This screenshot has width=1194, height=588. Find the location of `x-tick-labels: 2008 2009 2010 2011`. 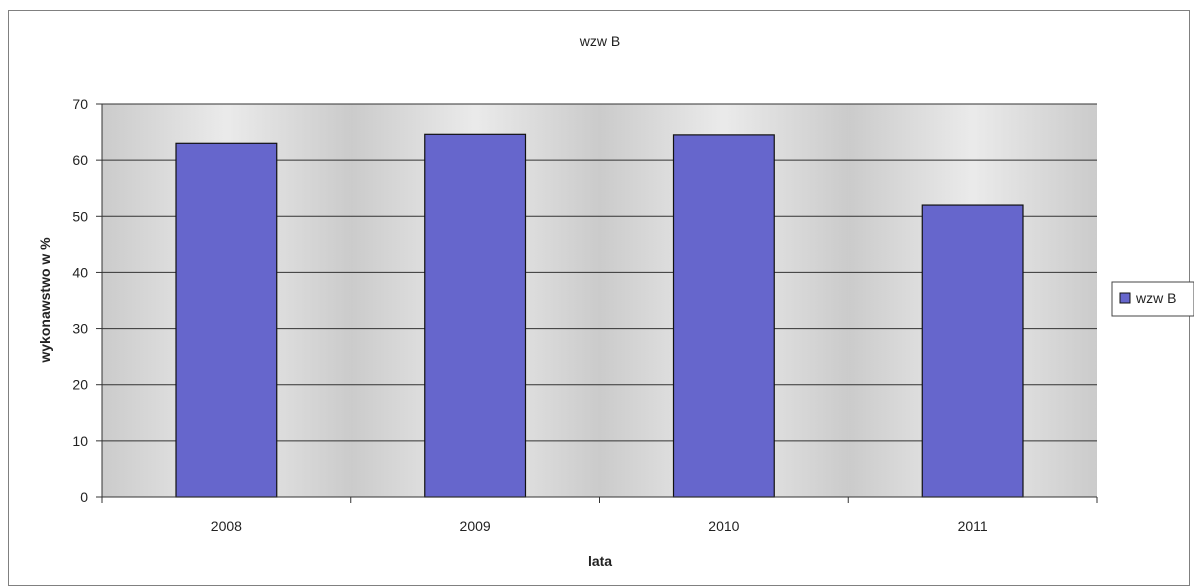

x-tick-labels: 2008 2009 2010 2011 is located at coordinates (599, 526).